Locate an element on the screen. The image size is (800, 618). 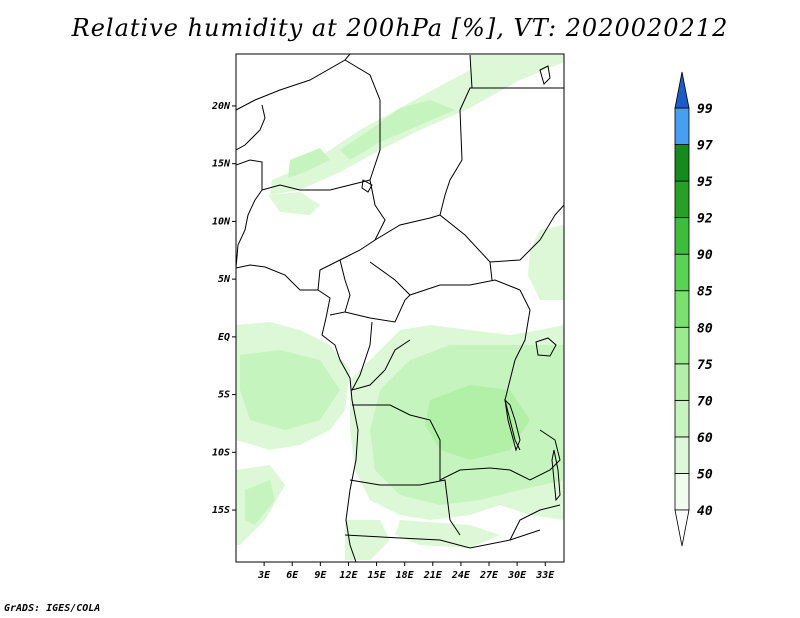
lon-tick-label: 27E is located at coordinates (489, 575).